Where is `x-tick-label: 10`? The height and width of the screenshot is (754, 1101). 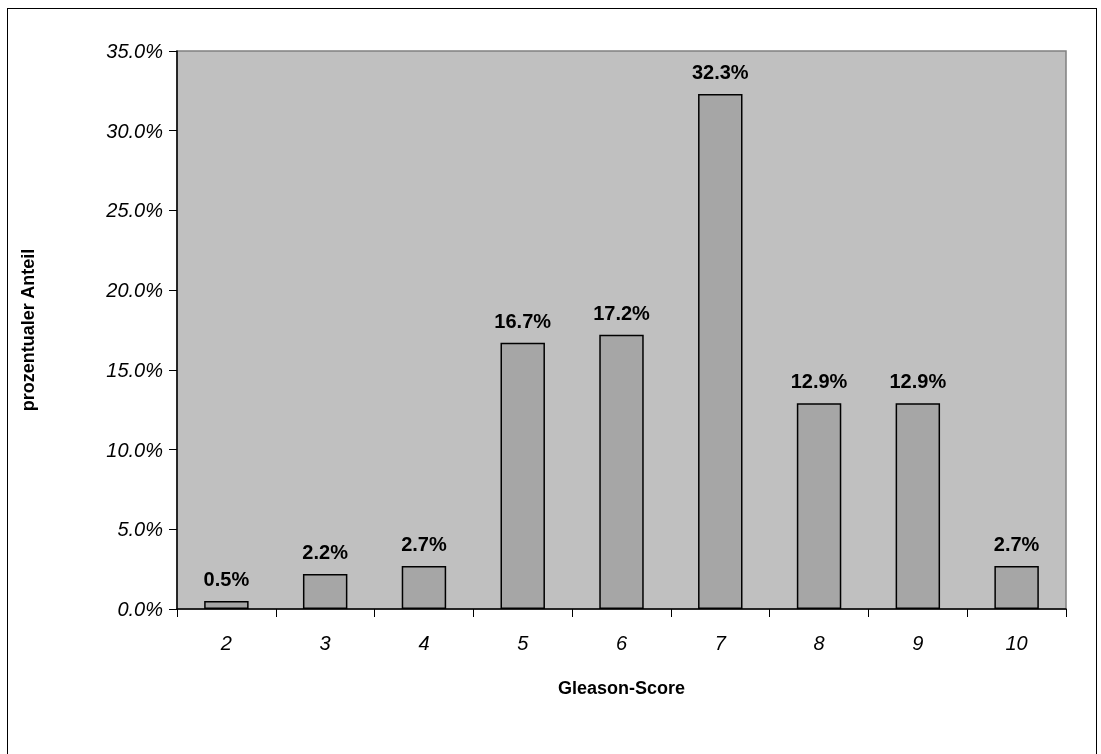
x-tick-label: 10 is located at coordinates (1016, 643).